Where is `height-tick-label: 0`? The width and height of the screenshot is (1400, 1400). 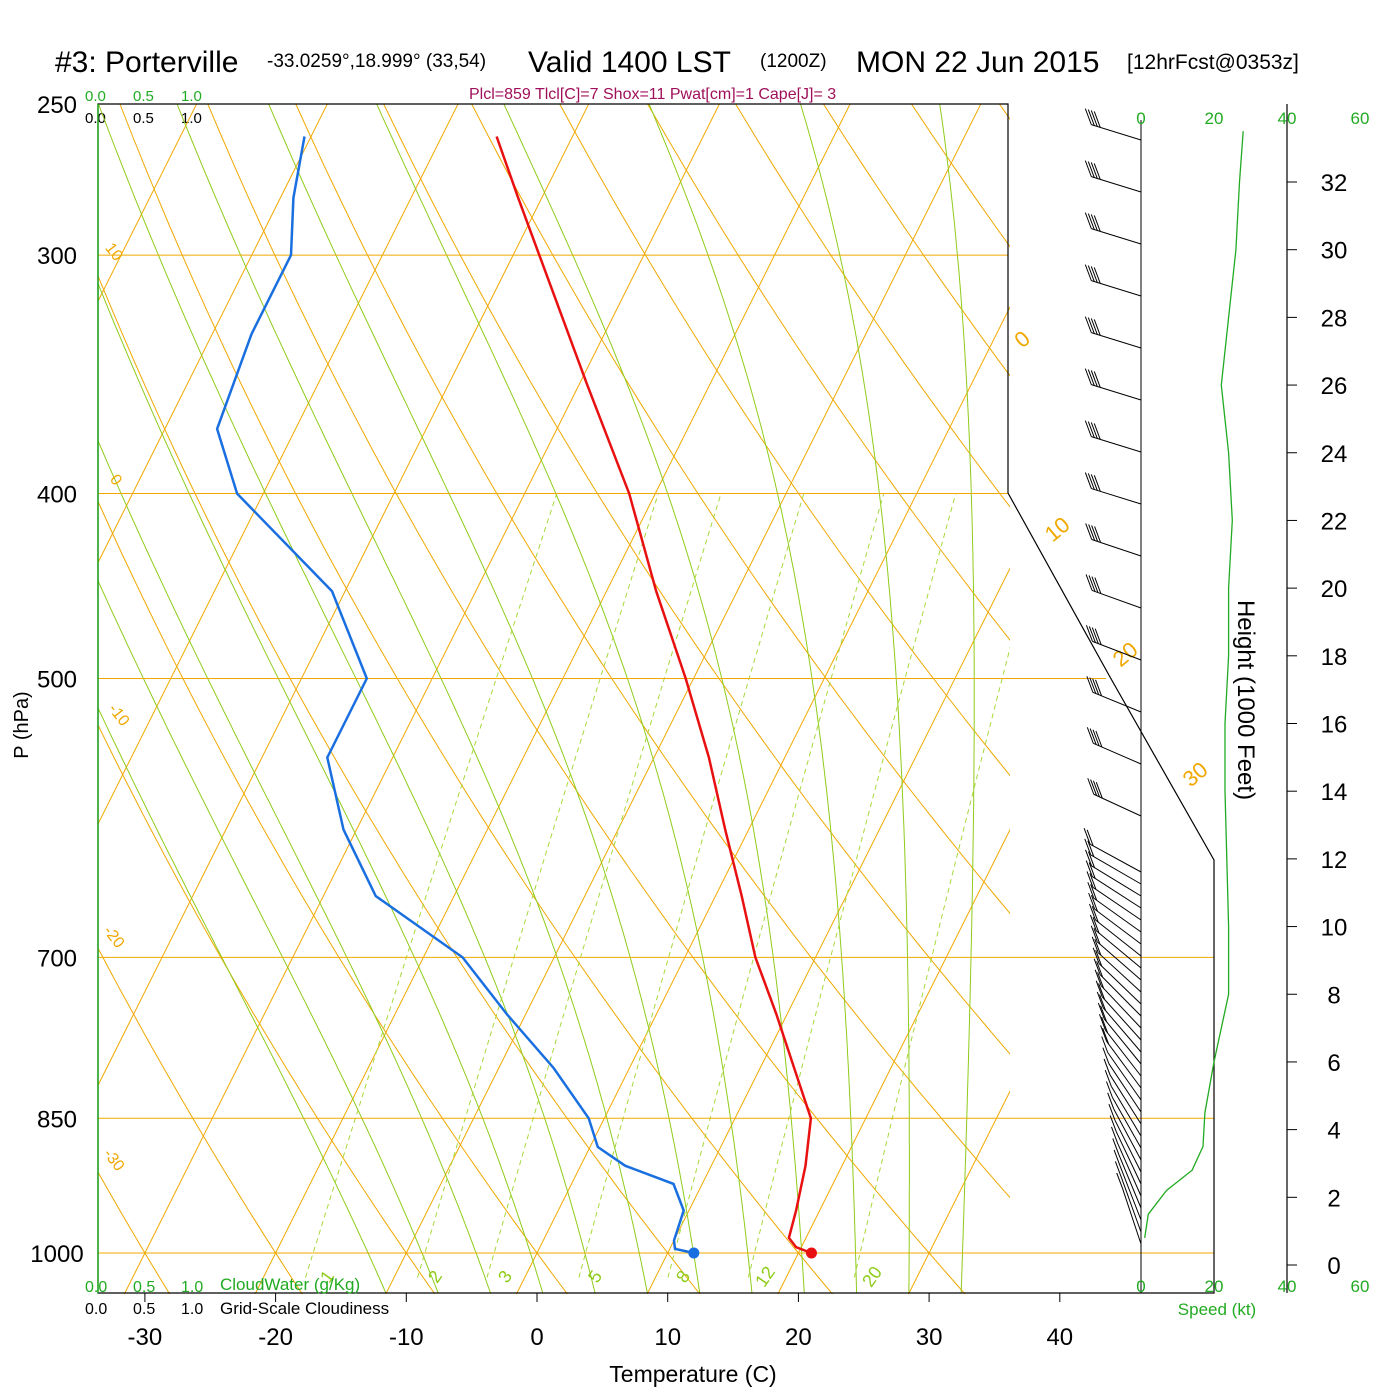 height-tick-label: 0 is located at coordinates (1333, 1266).